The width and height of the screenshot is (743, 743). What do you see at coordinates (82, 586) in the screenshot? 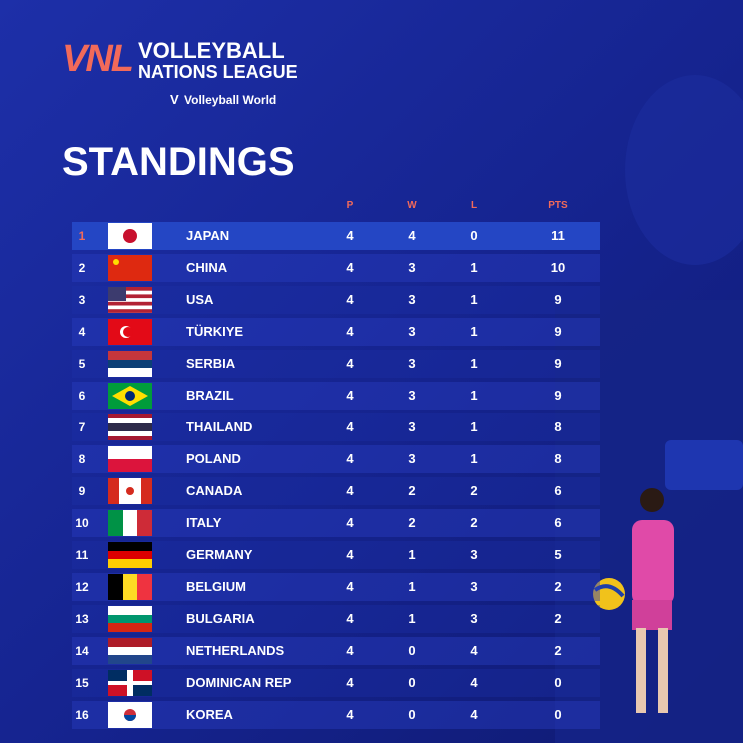
I see `rank: 12` at bounding box center [82, 586].